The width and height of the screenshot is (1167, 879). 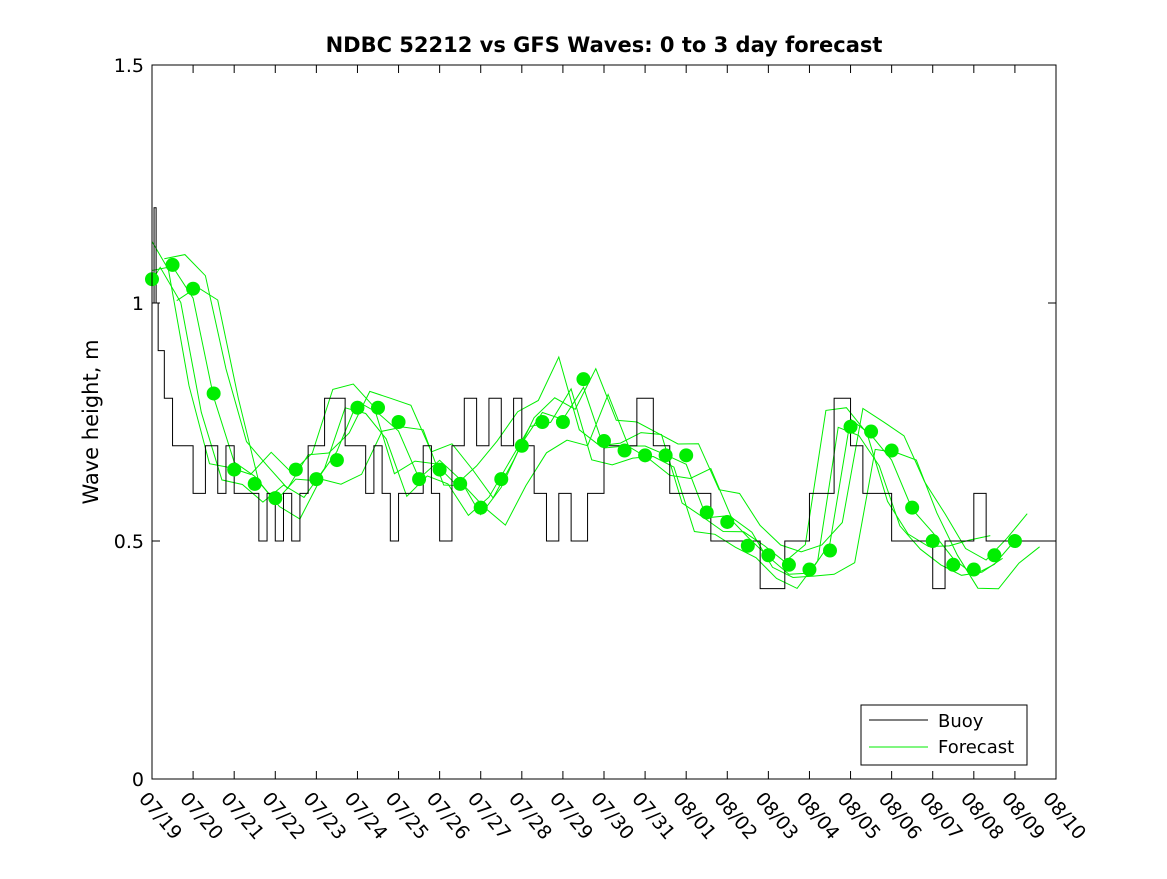 What do you see at coordinates (448, 816) in the screenshot?
I see `x-tick-label: 07/26` at bounding box center [448, 816].